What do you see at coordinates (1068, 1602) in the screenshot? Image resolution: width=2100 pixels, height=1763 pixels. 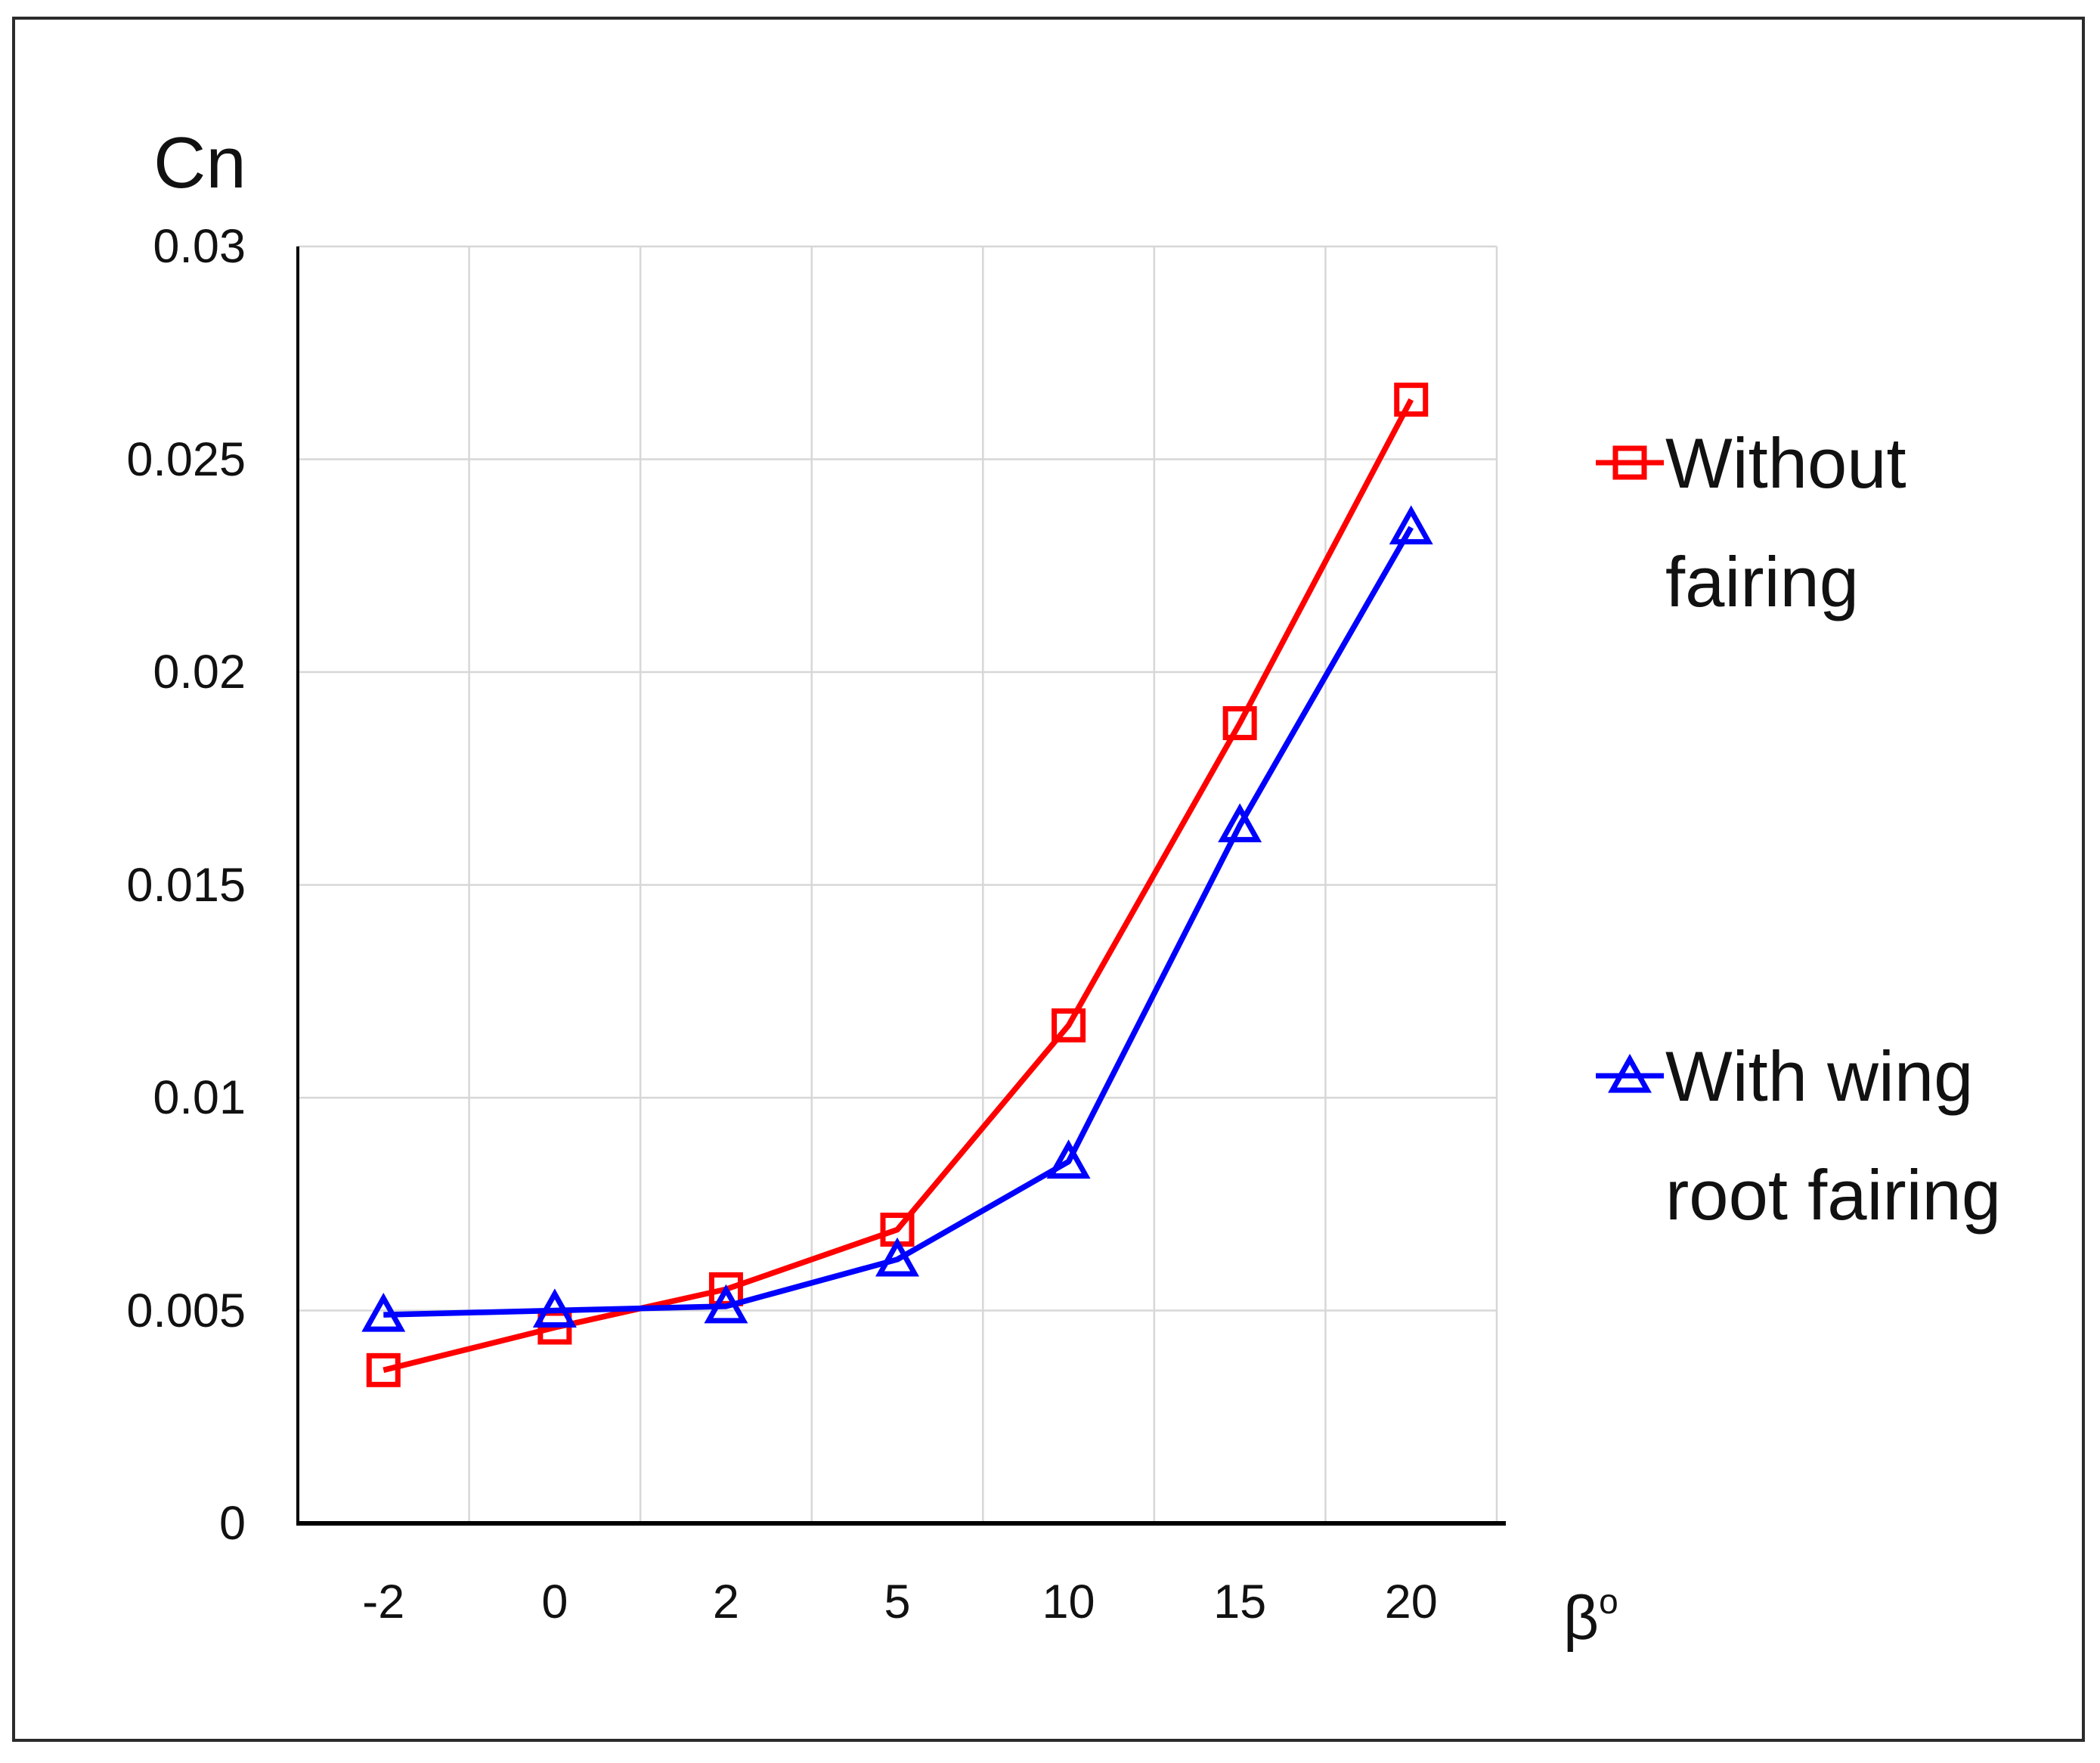 I see `x-tick-label: 10` at bounding box center [1068, 1602].